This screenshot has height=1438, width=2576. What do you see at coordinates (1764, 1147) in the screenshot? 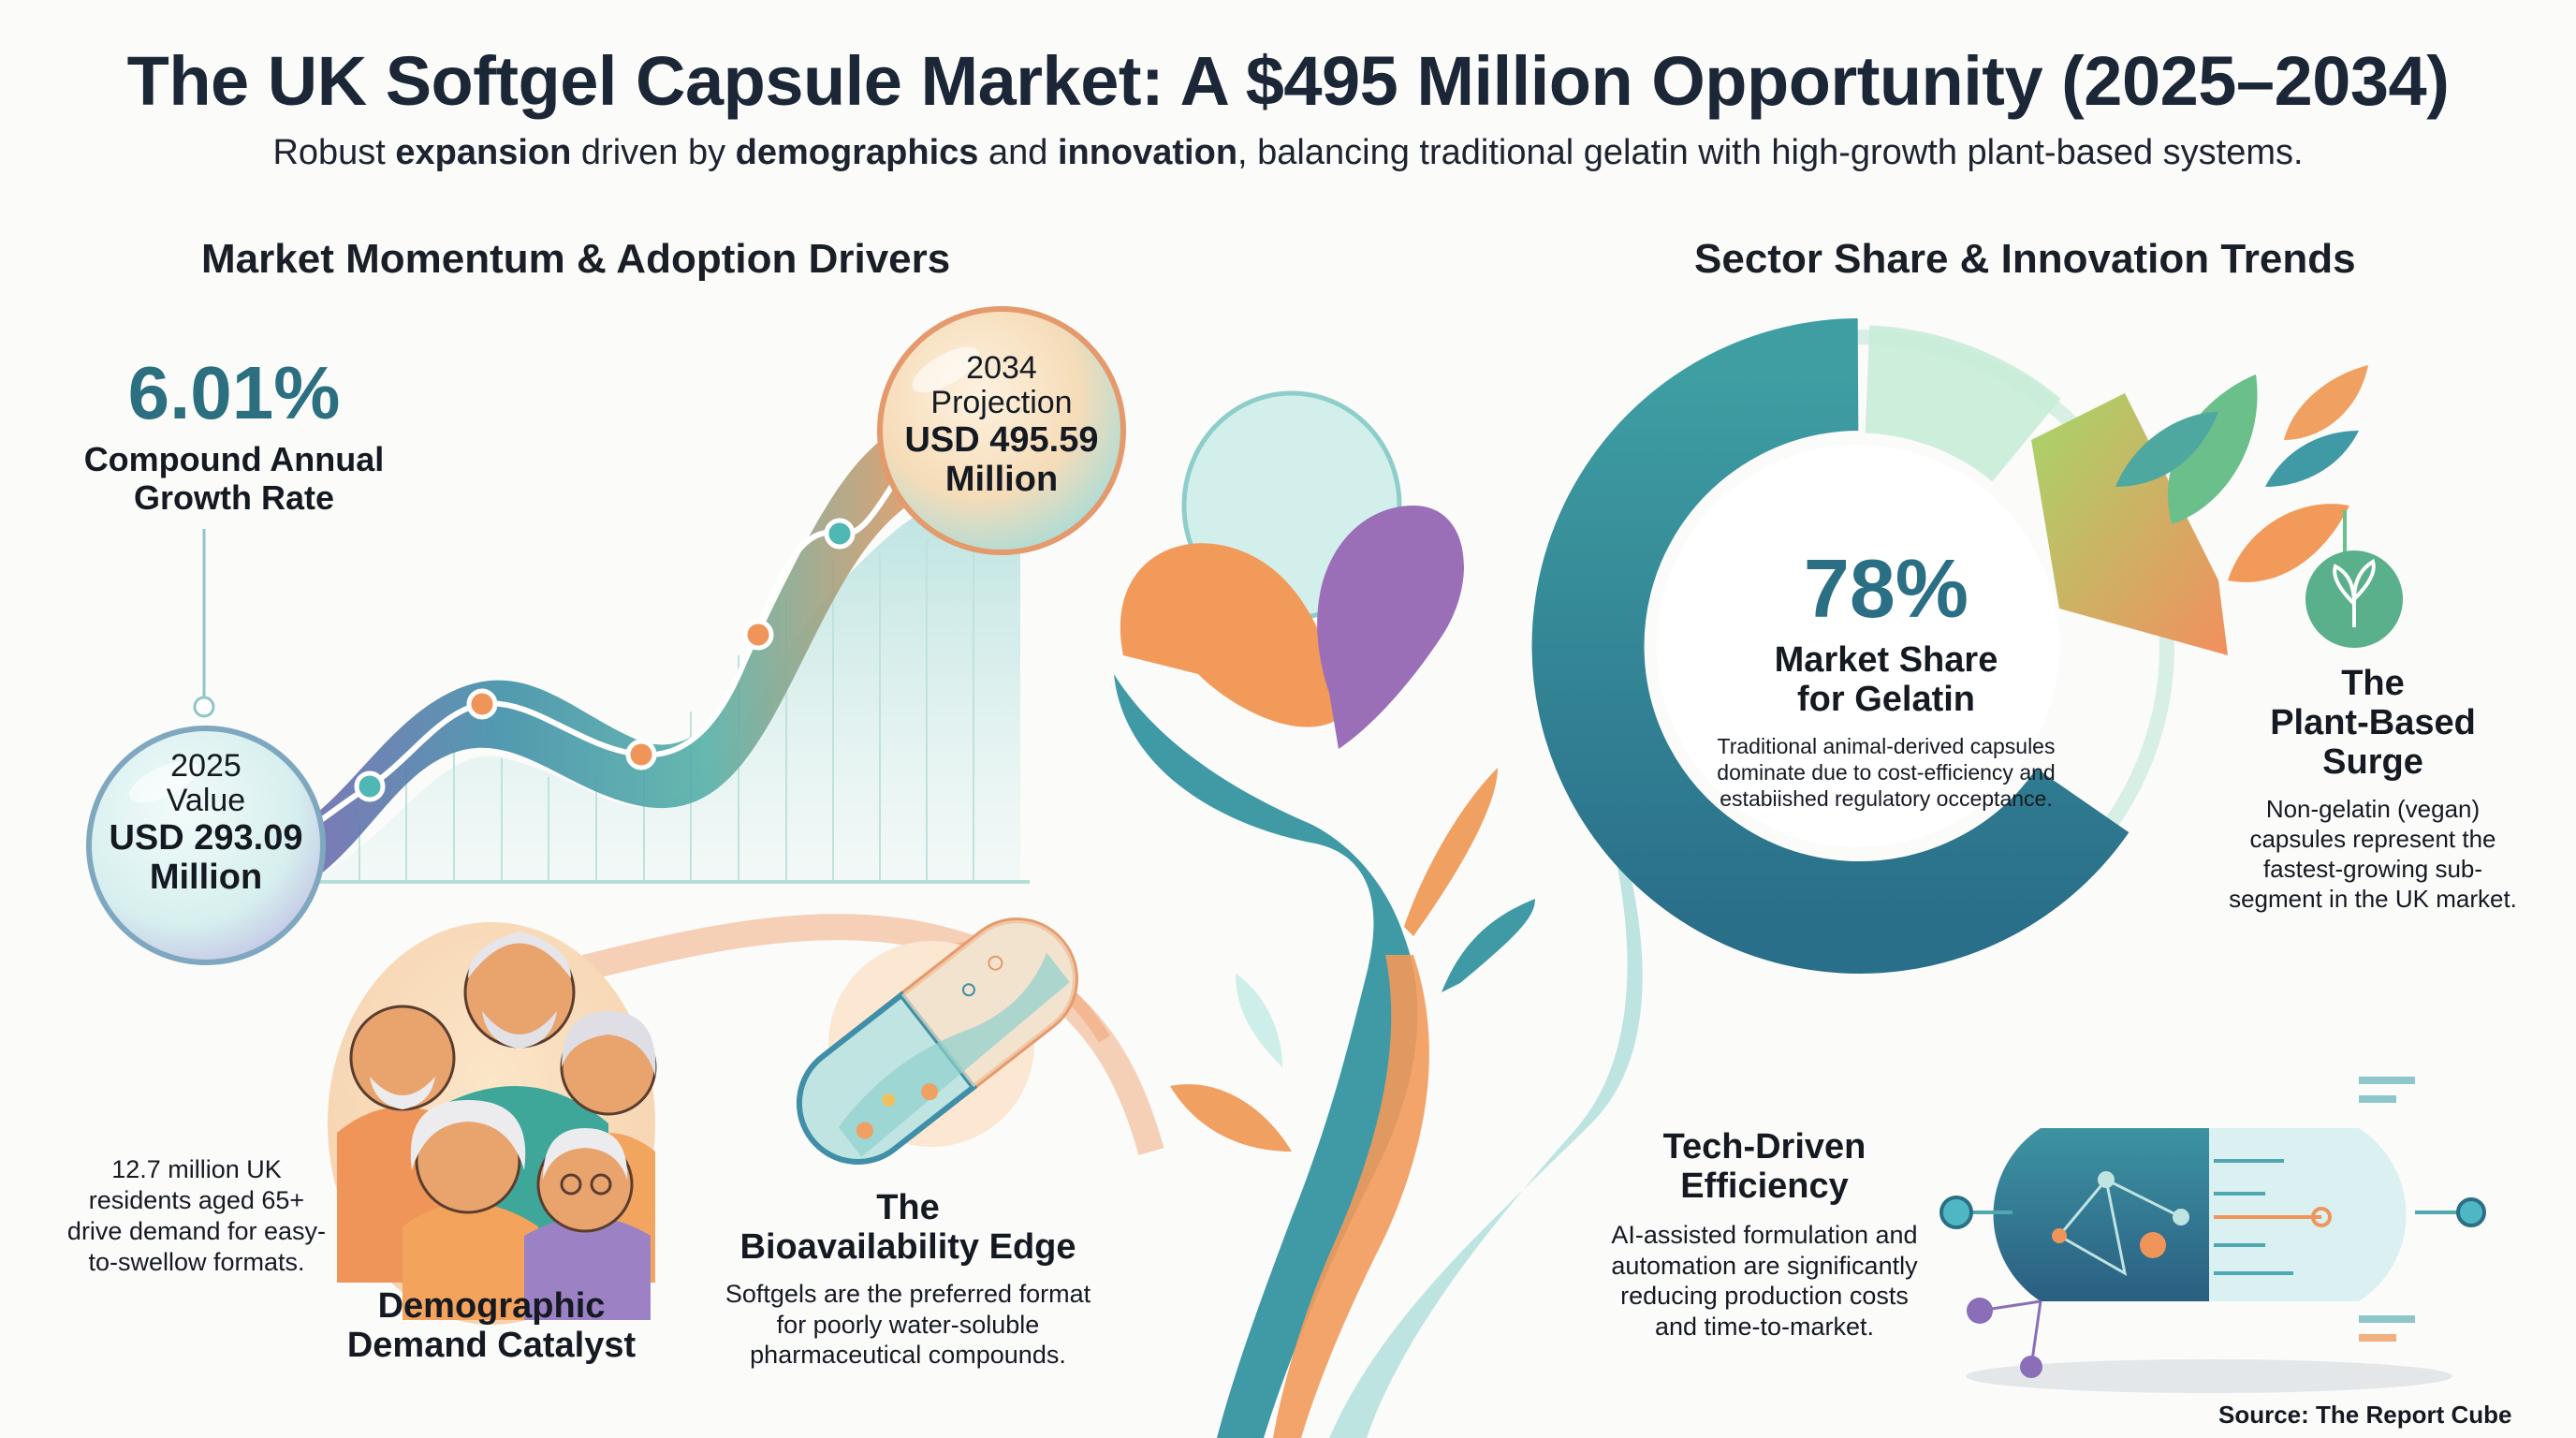
I see `tech-title-line: Tech-Driven` at bounding box center [1764, 1147].